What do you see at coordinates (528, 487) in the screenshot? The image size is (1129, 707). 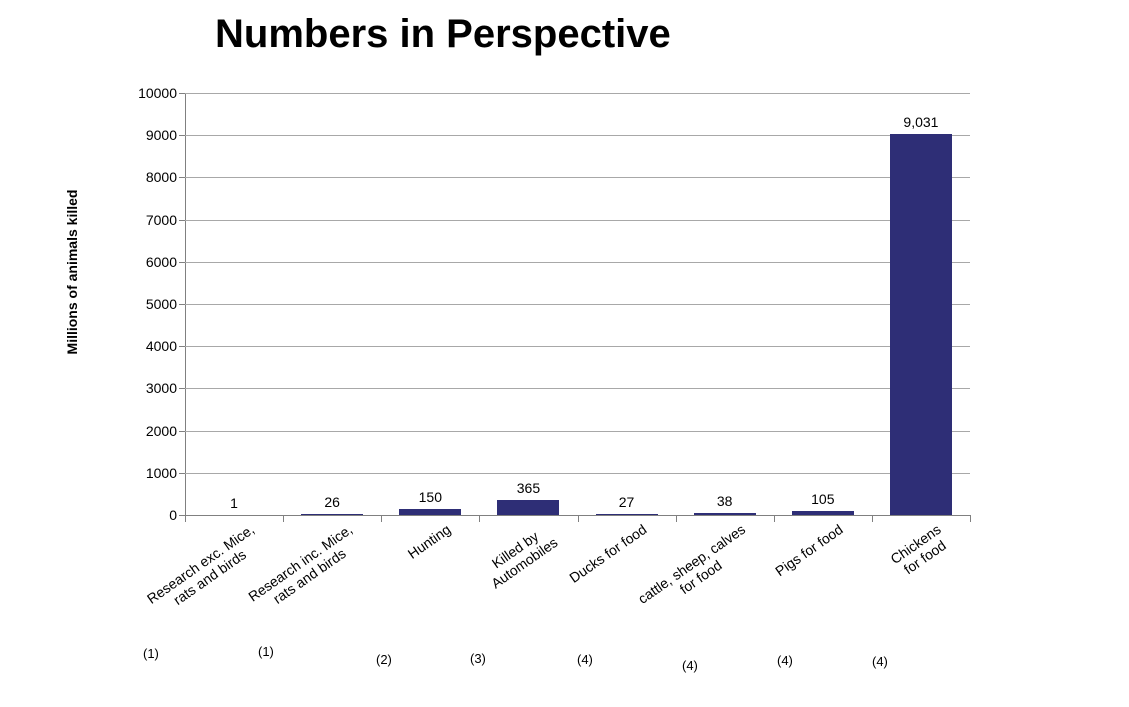 I see `bar-value-label: 365` at bounding box center [528, 487].